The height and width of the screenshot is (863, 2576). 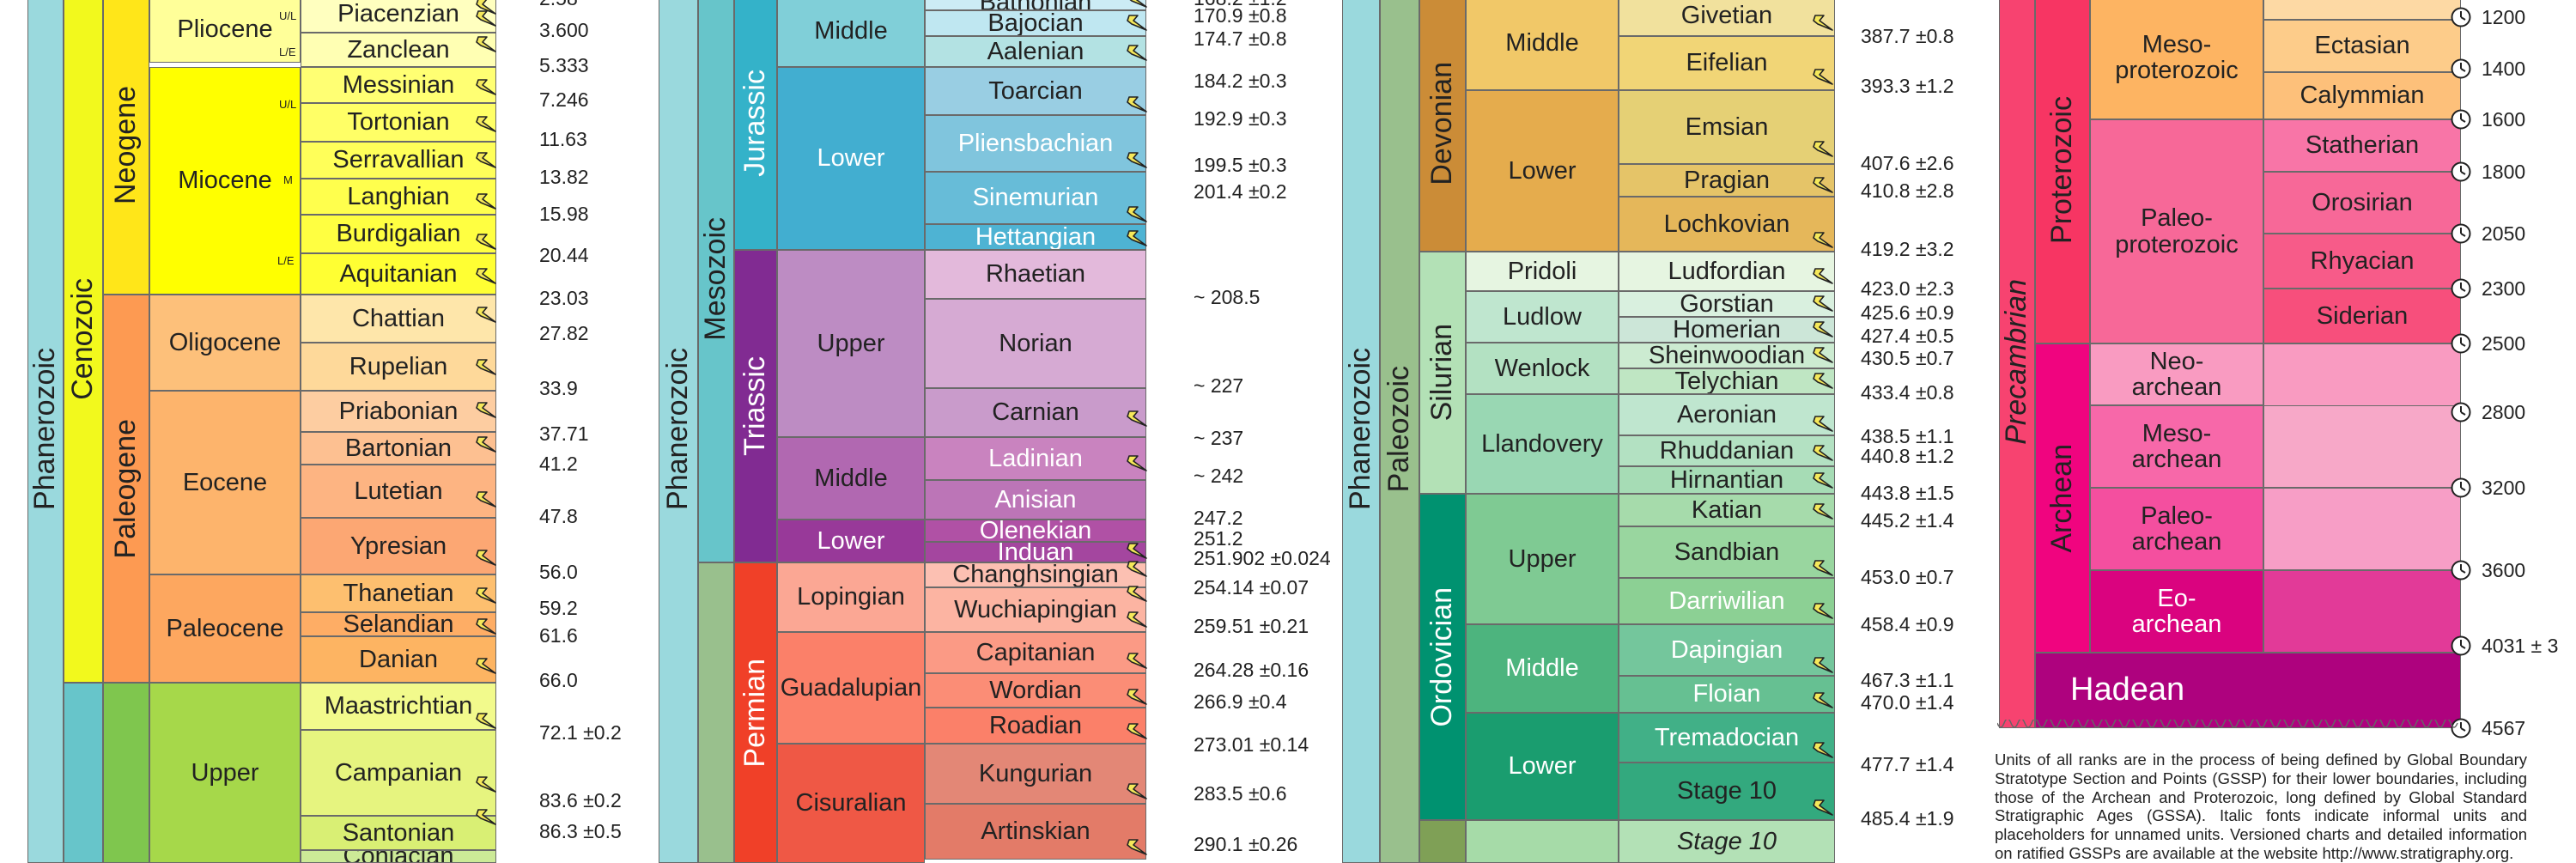 I want to click on era-cell: Meso- proterozoic, so click(x=2177, y=60).